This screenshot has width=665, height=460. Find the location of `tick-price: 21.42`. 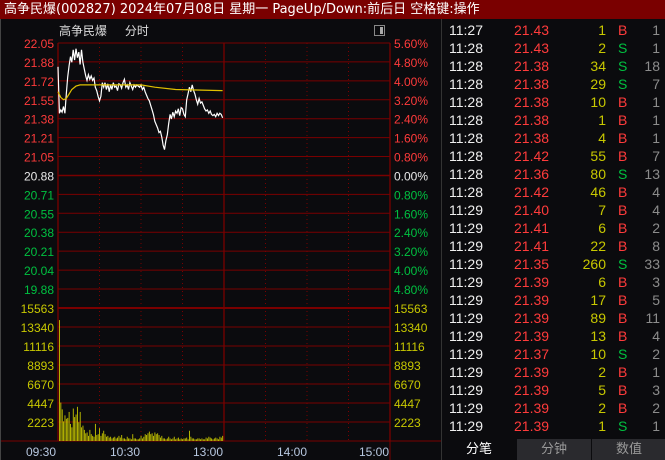

tick-price: 21.42 is located at coordinates (532, 156).